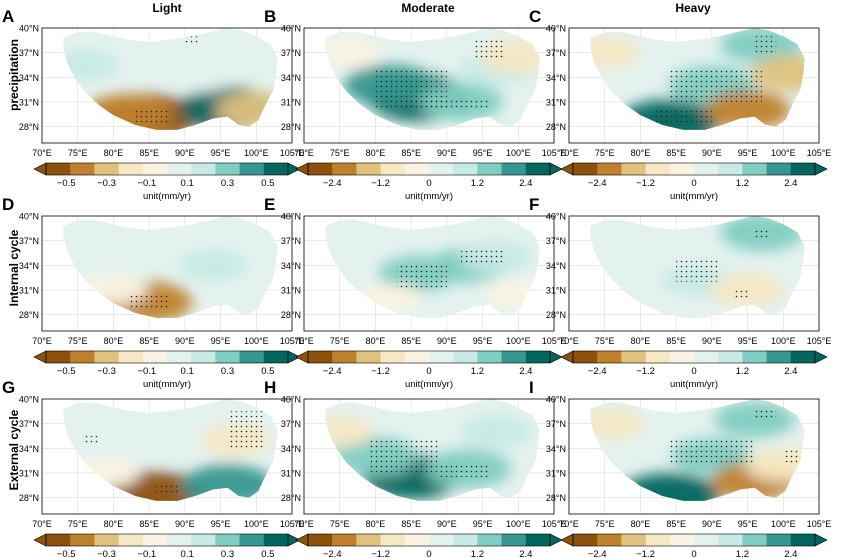 This screenshot has height=558, width=858. What do you see at coordinates (146, 183) in the screenshot?
I see `colorbar-tick-label: −0.1` at bounding box center [146, 183].